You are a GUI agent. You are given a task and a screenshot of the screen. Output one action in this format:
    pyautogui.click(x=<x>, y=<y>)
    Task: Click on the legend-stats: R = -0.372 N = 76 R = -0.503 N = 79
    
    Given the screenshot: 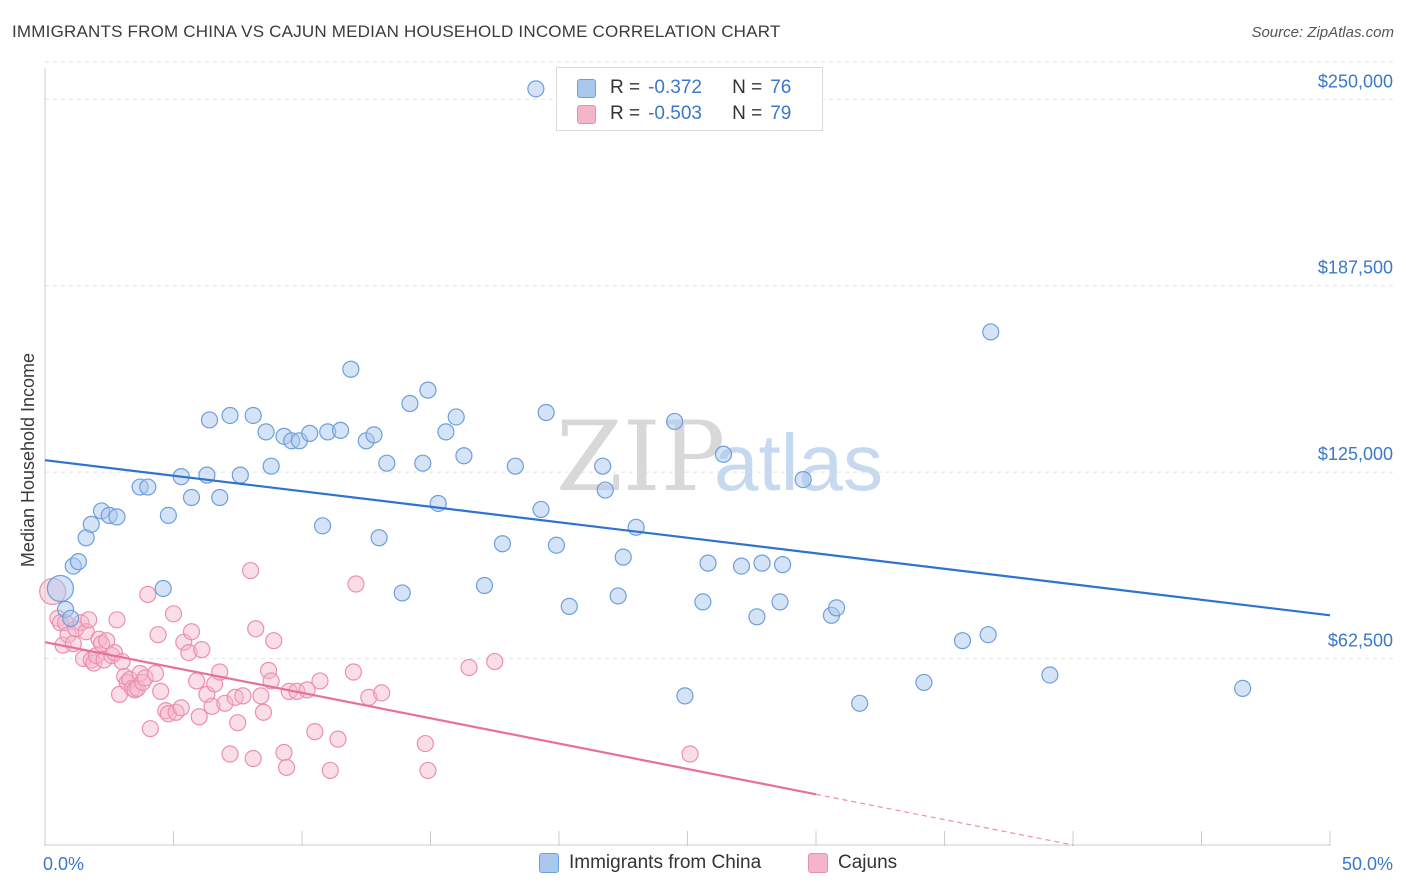 What is the action you would take?
    pyautogui.click(x=689, y=99)
    